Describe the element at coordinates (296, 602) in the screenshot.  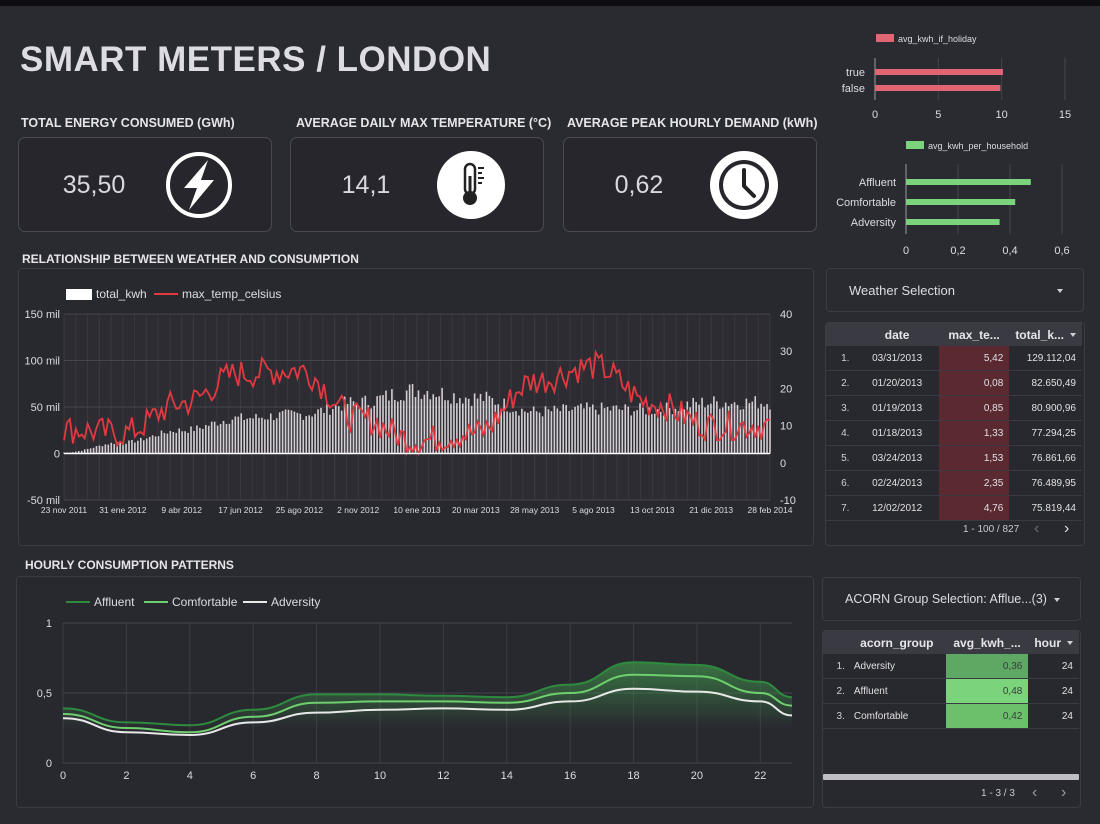
I see `legend-adversity-label: Adversity` at that location.